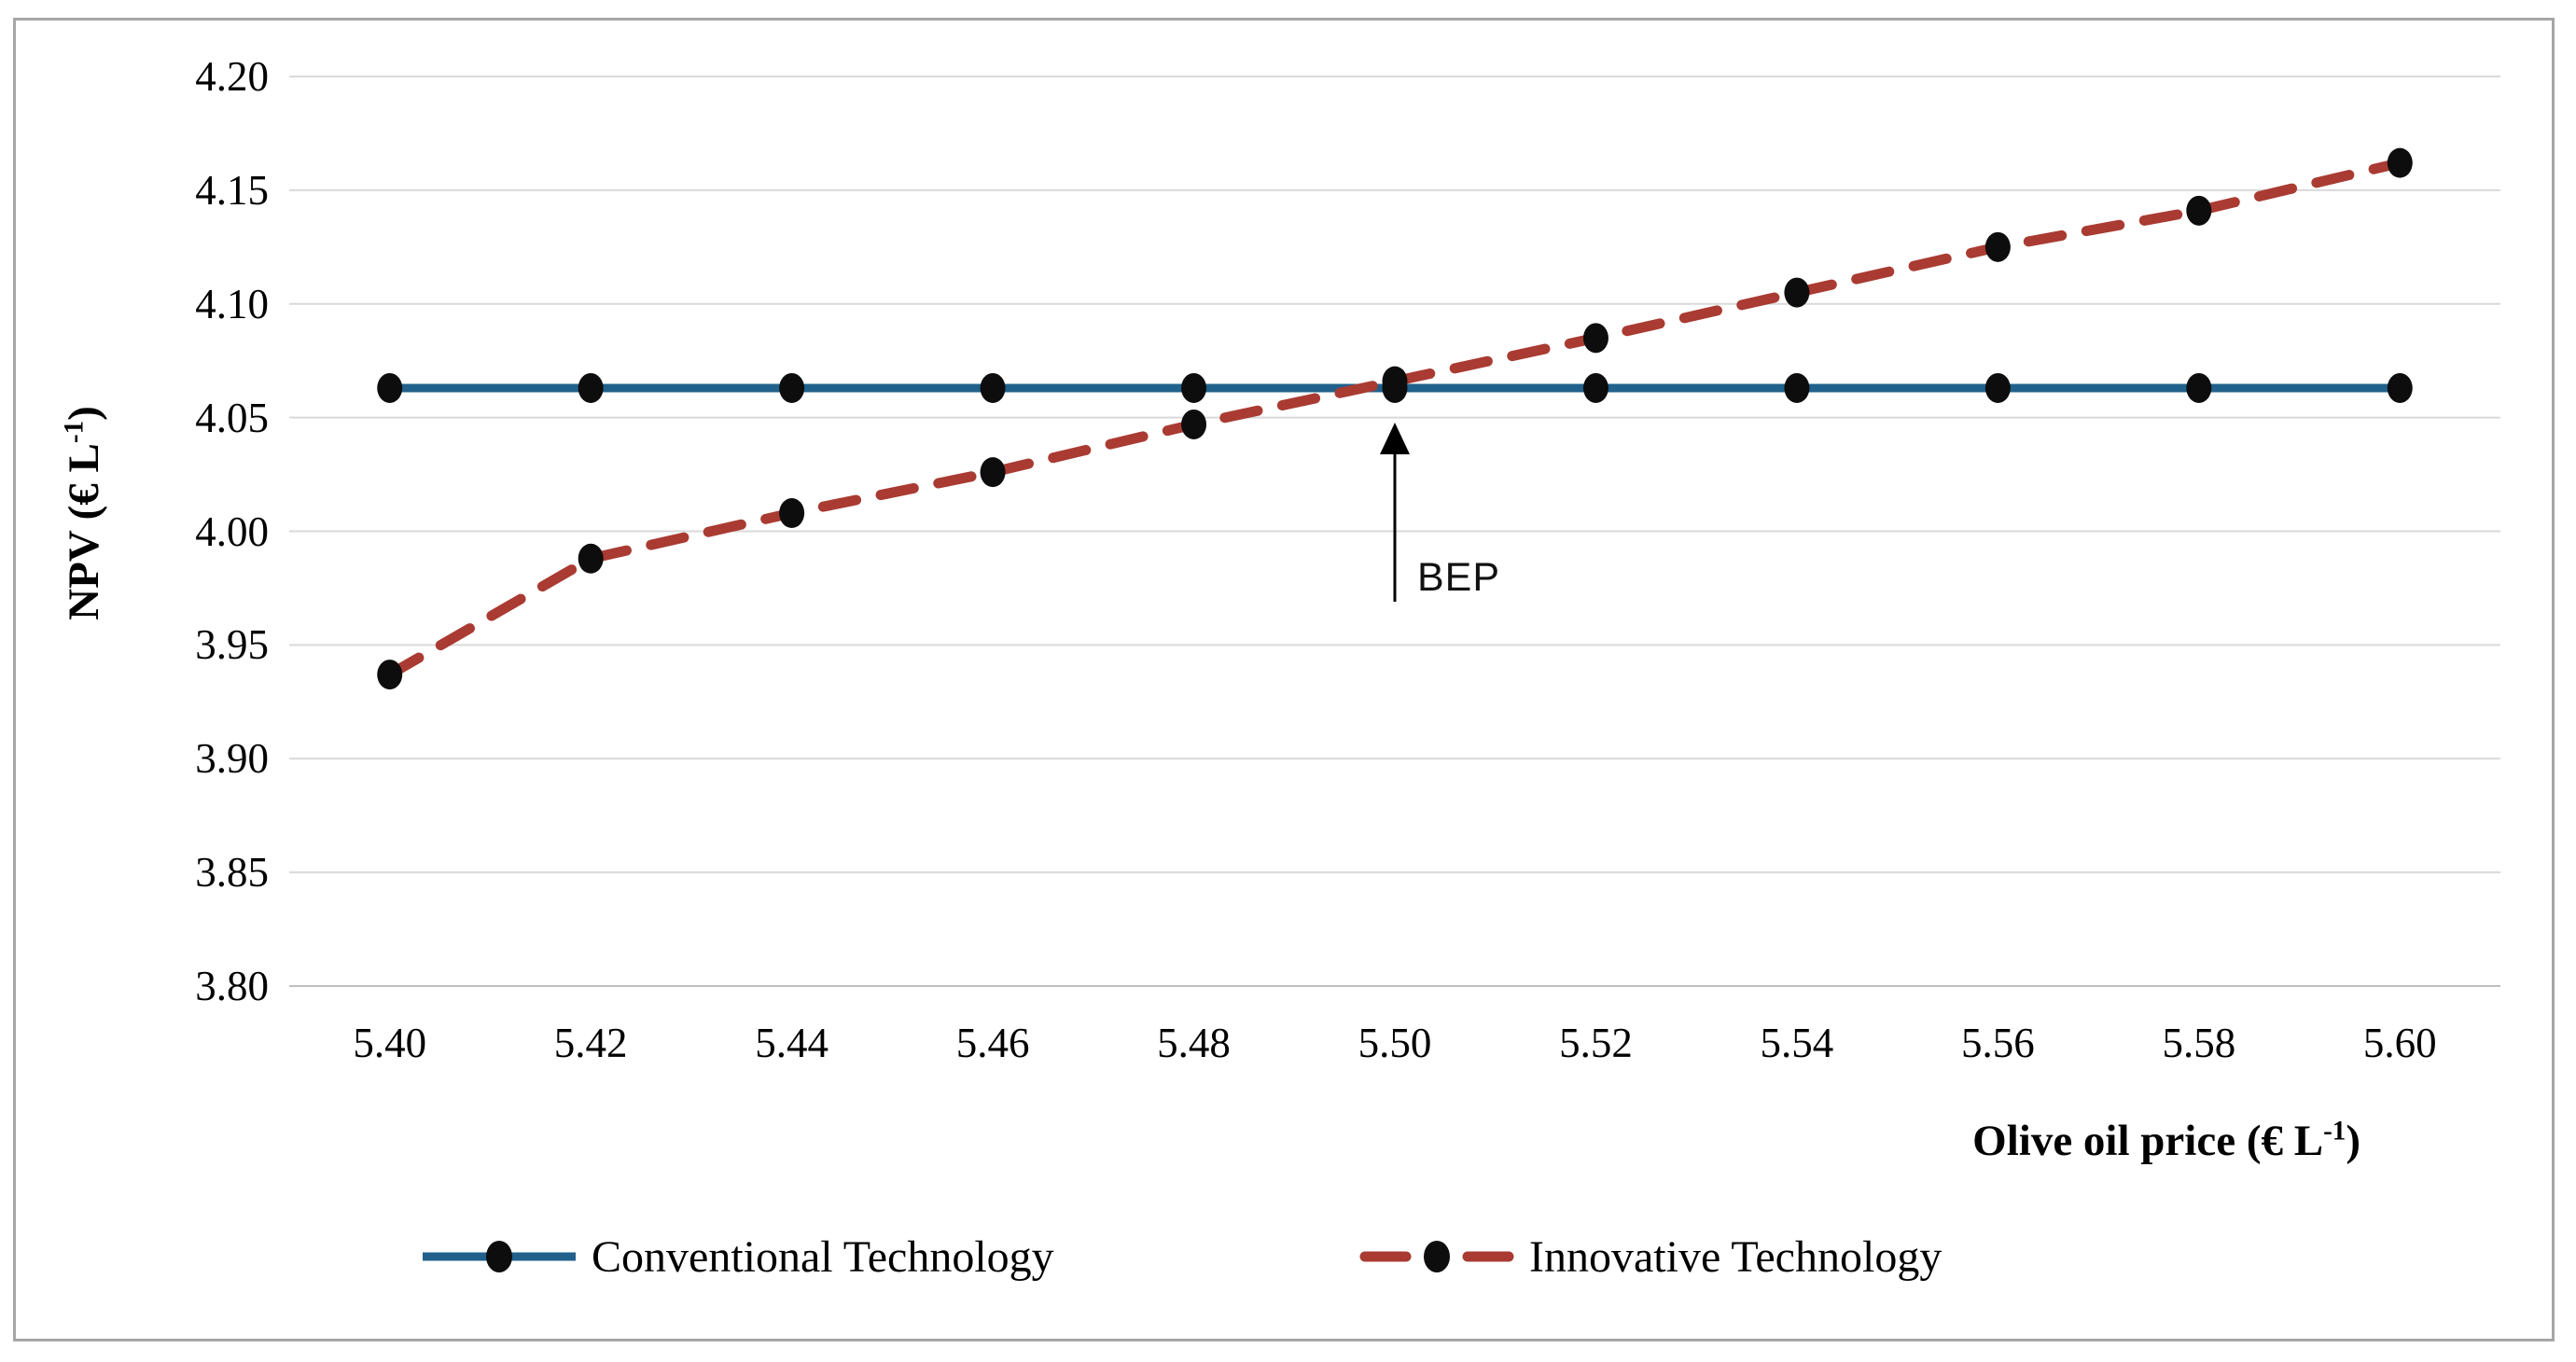 The width and height of the screenshot is (2576, 1362). Describe the element at coordinates (993, 1043) in the screenshot. I see `x-tick-label: 5.46` at that location.